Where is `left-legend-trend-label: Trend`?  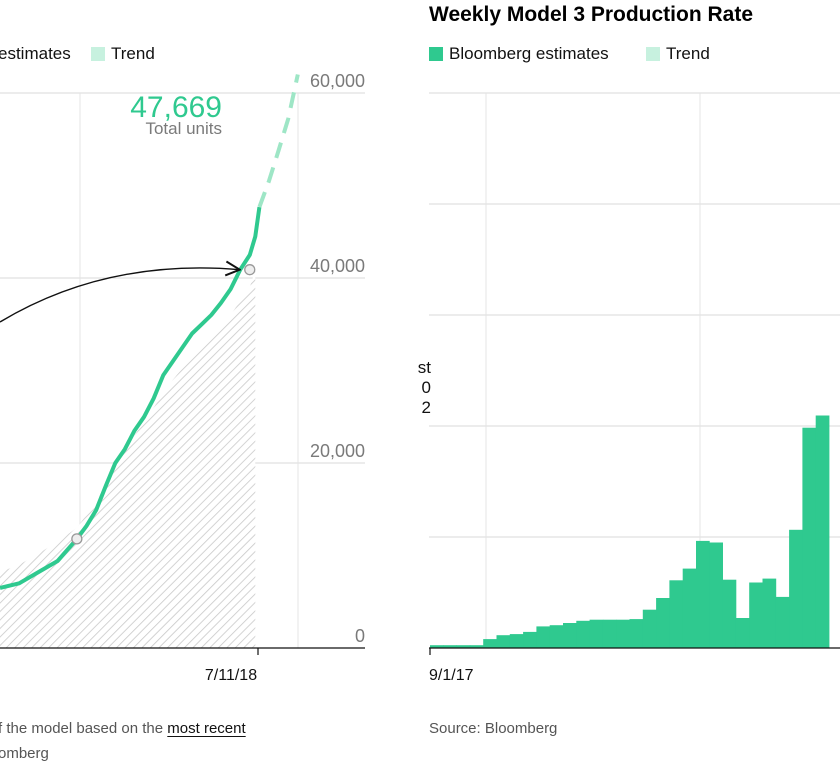
left-legend-trend-label: Trend is located at coordinates (133, 53).